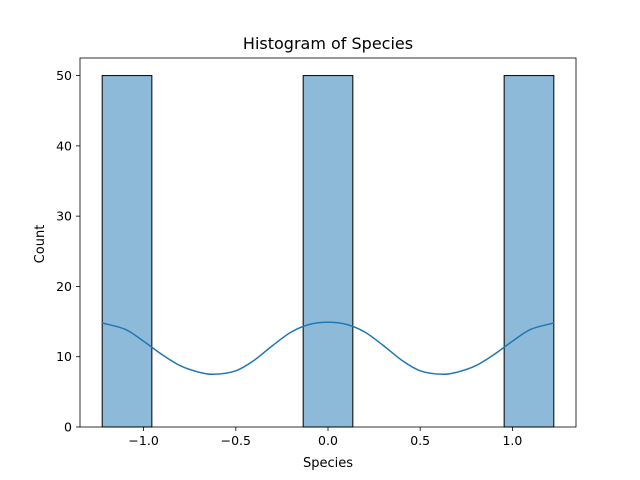 The image size is (640, 480). I want to click on kde-curve-line, so click(328, 348).